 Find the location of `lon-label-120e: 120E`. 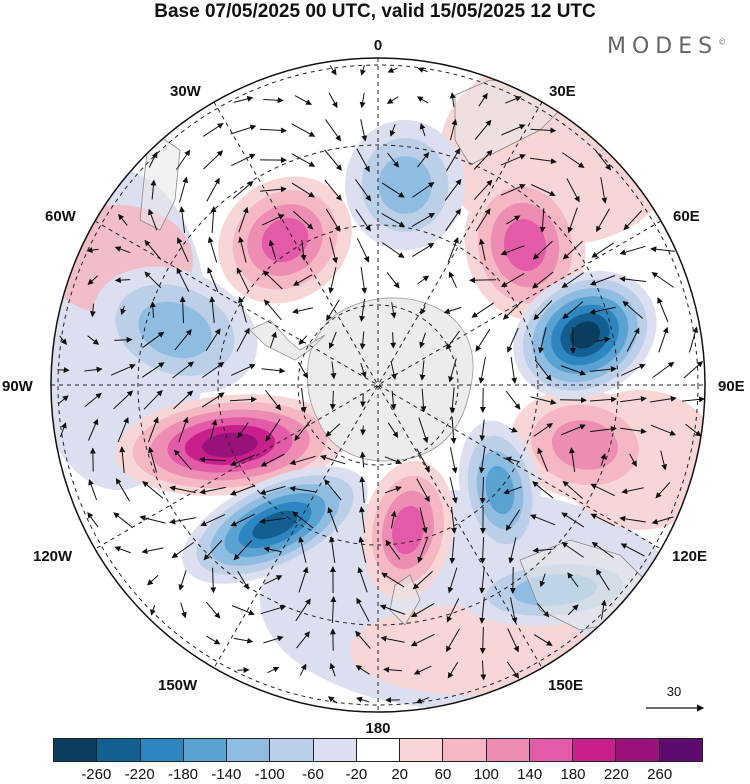

lon-label-120e: 120E is located at coordinates (689, 556).